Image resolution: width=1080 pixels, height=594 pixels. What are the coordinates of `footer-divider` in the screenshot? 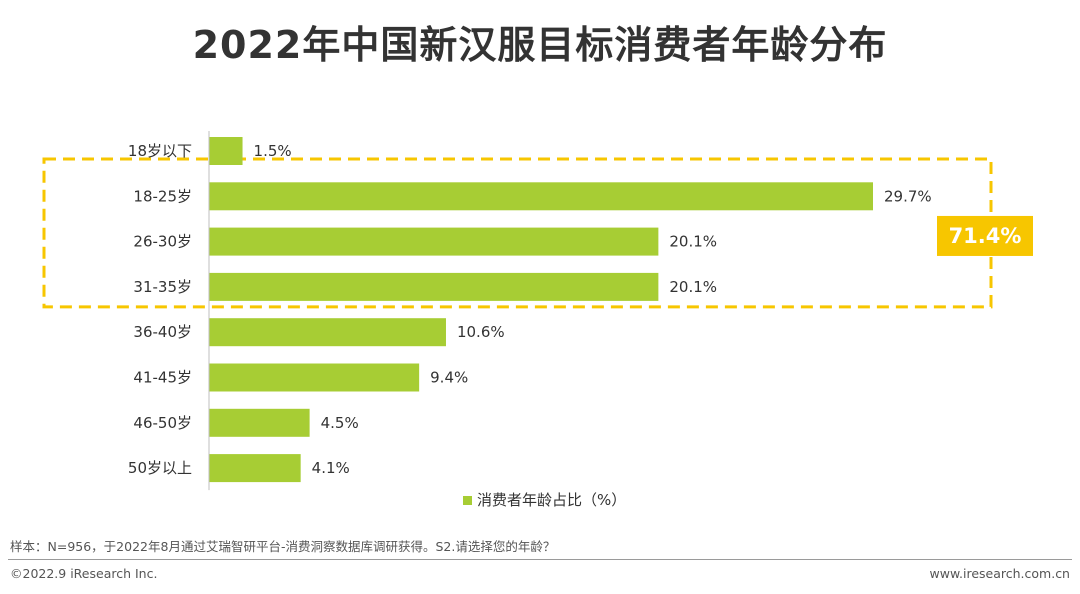 It's located at (540, 559).